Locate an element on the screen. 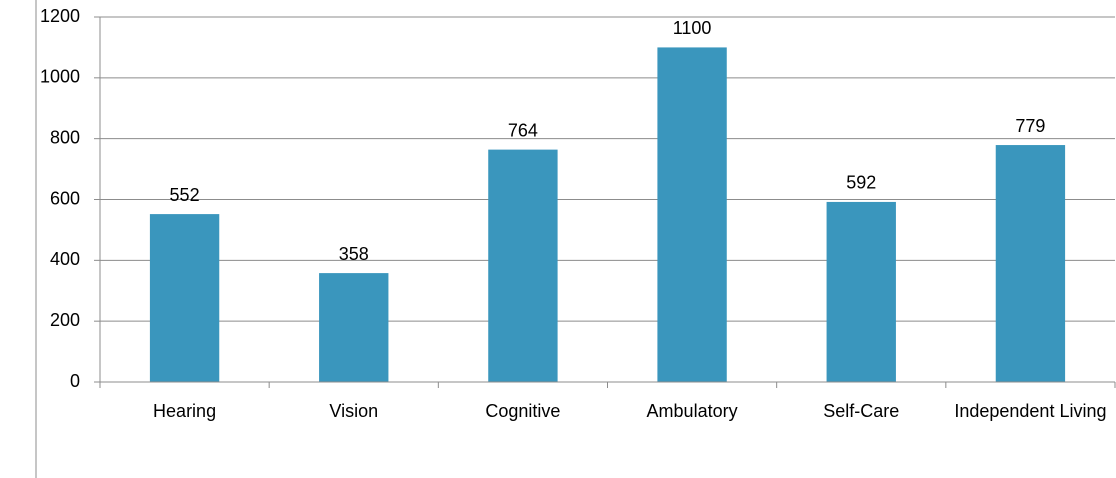 Image resolution: width=1116 pixels, height=478 pixels. x-tick-label: Ambulatory is located at coordinates (692, 411).